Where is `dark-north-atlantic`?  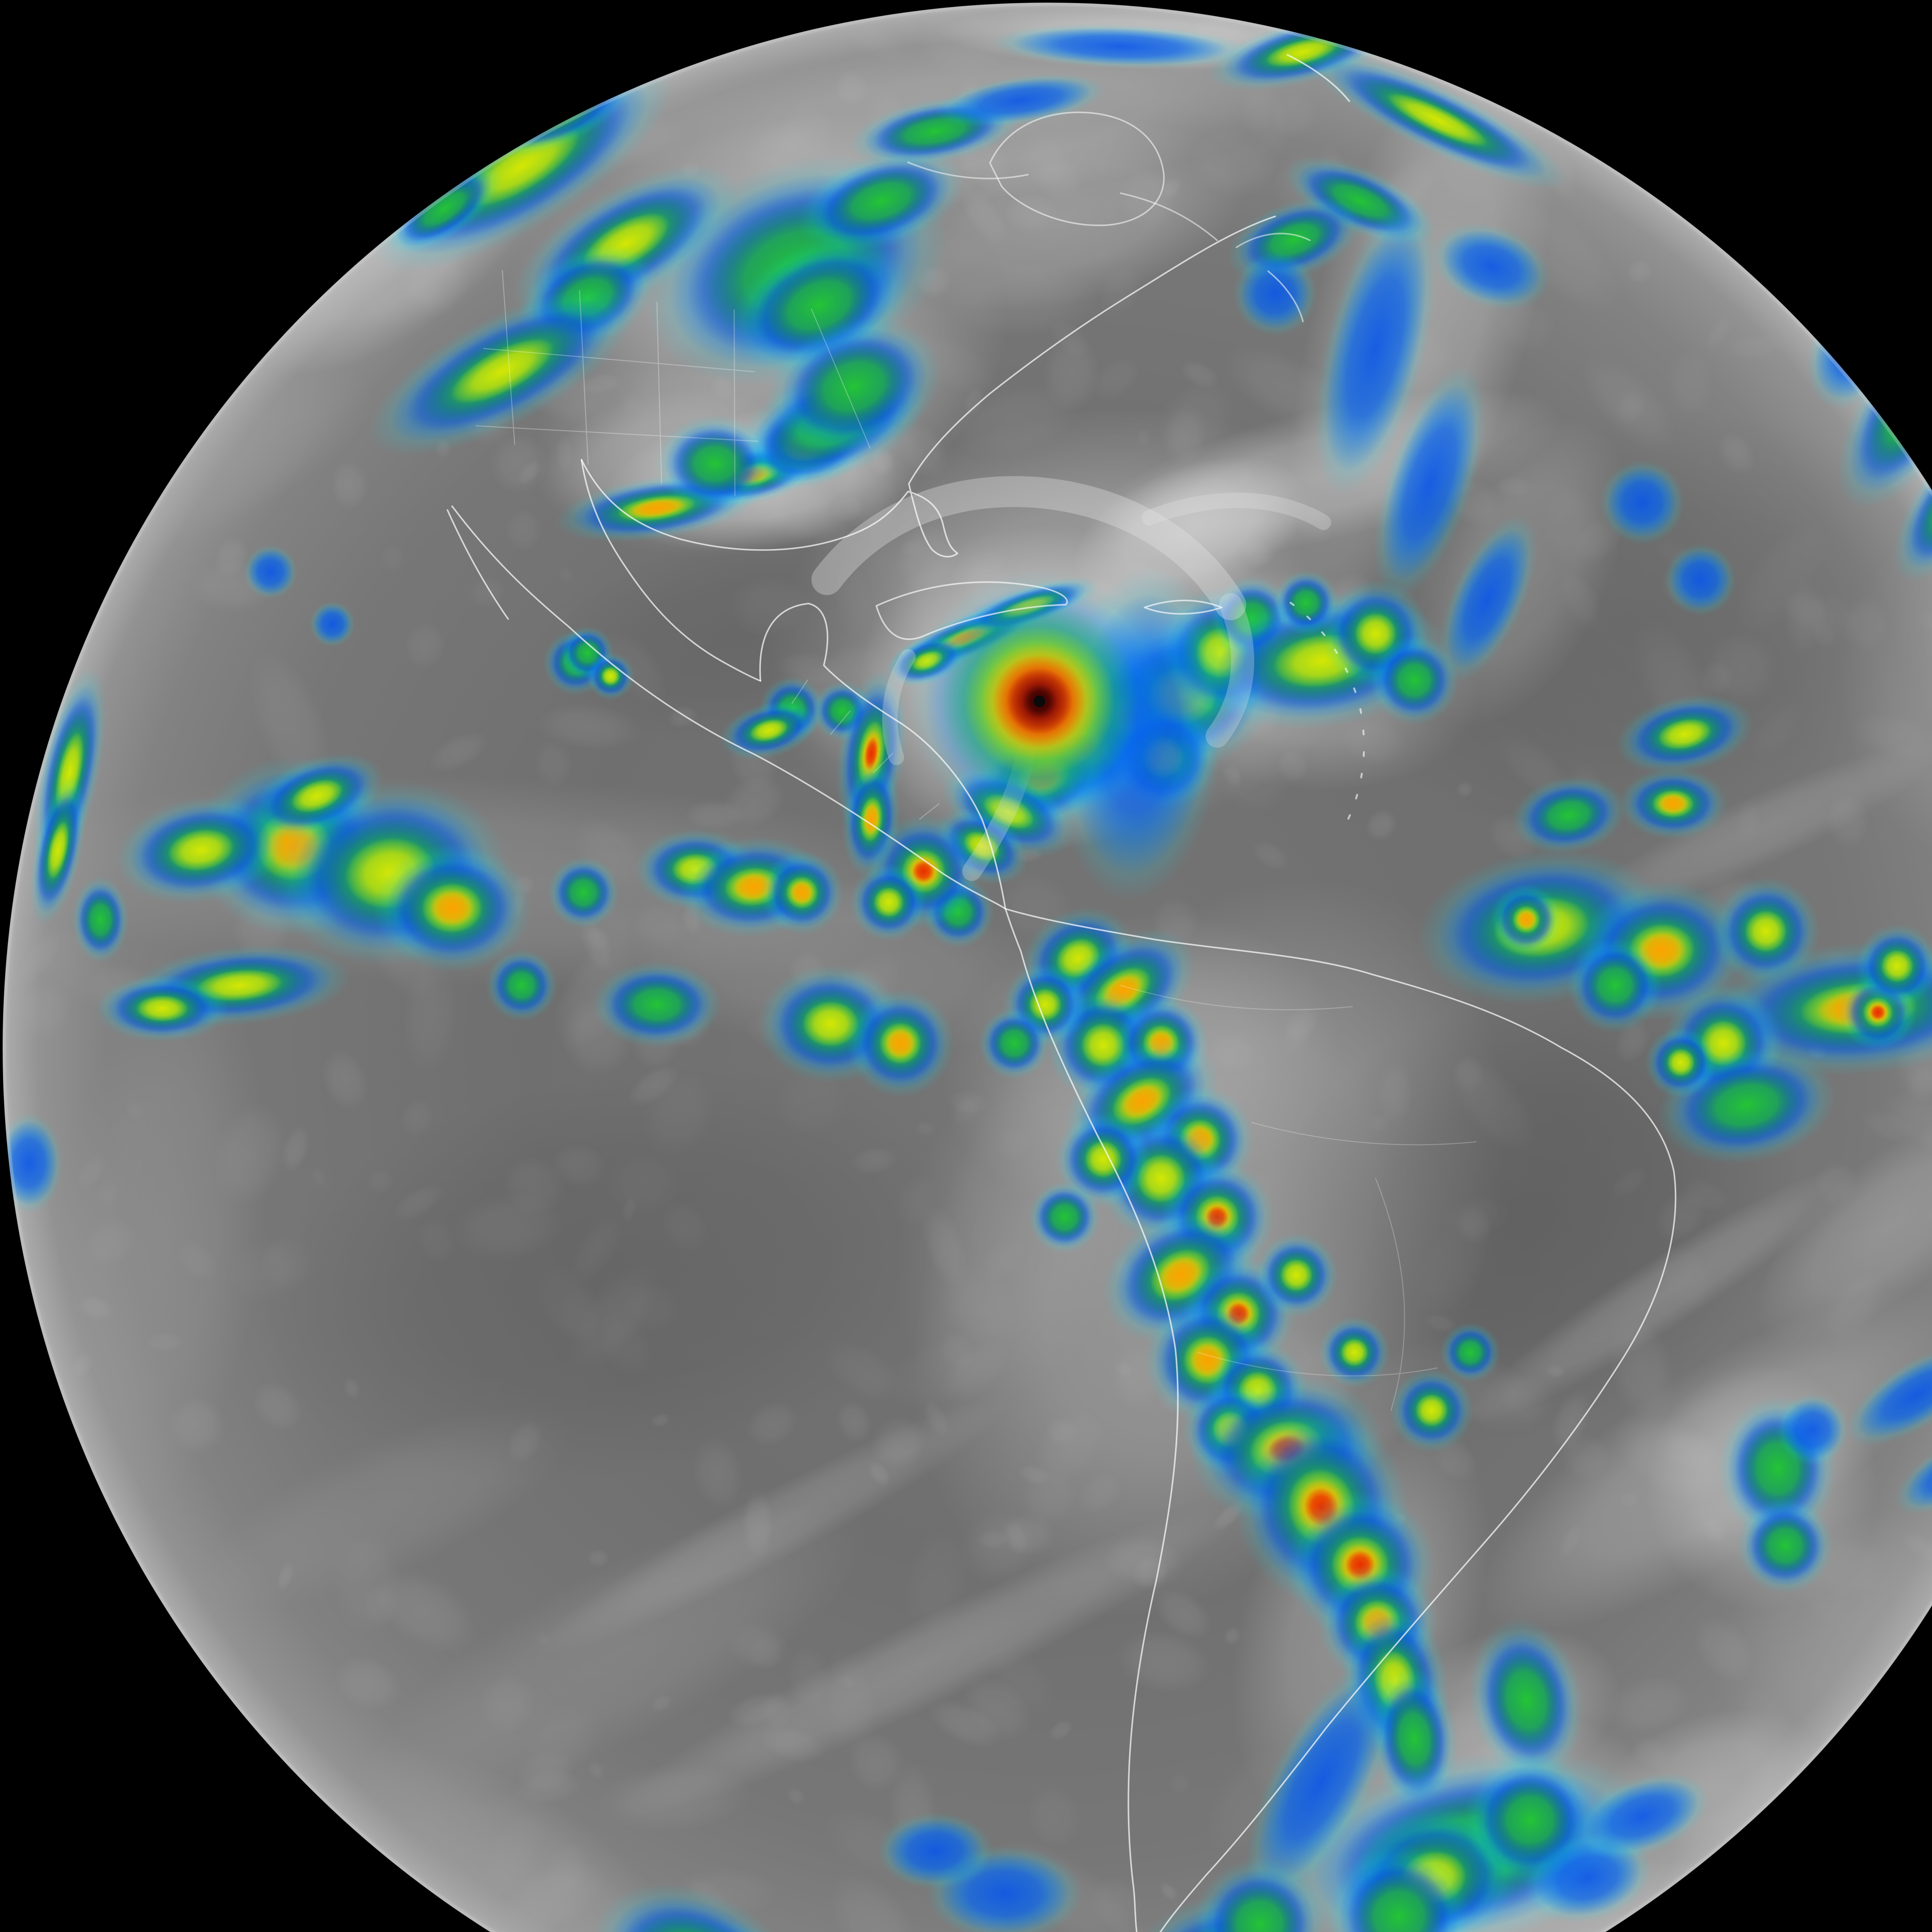 dark-north-atlantic is located at coordinates (1629, 626).